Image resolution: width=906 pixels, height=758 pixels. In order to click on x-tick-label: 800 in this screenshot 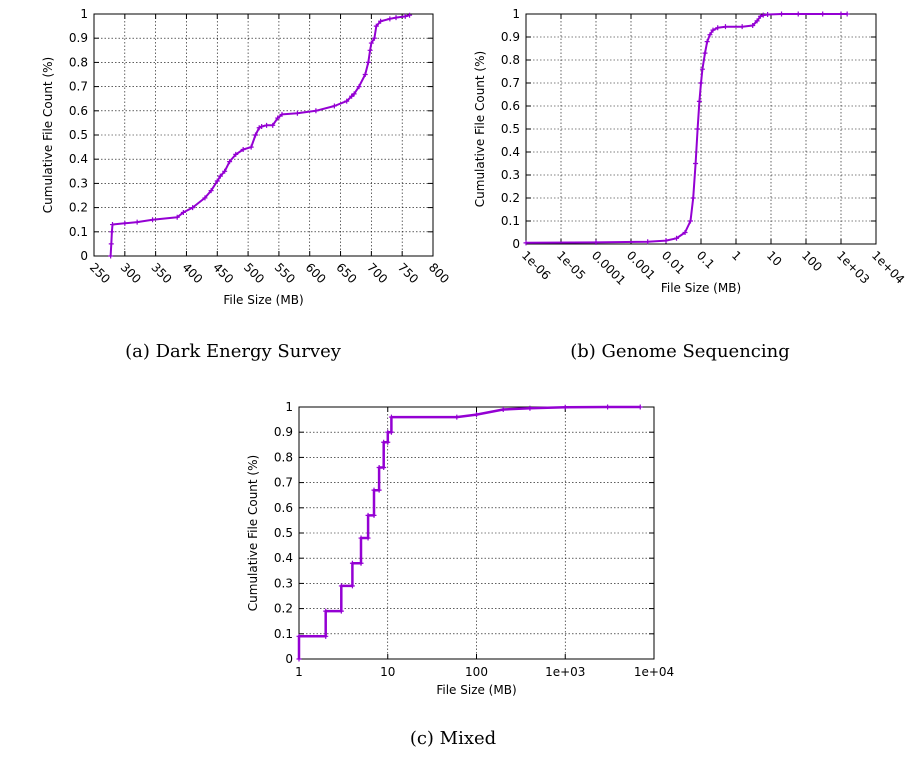, I will do `click(439, 273)`.